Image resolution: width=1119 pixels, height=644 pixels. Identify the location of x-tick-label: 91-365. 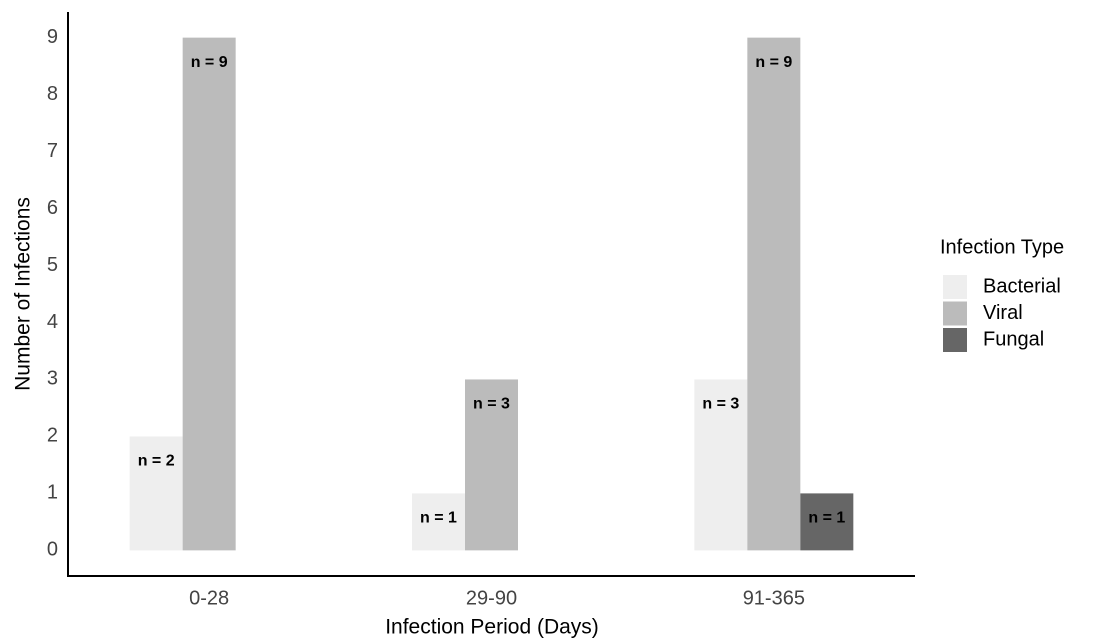
(774, 598).